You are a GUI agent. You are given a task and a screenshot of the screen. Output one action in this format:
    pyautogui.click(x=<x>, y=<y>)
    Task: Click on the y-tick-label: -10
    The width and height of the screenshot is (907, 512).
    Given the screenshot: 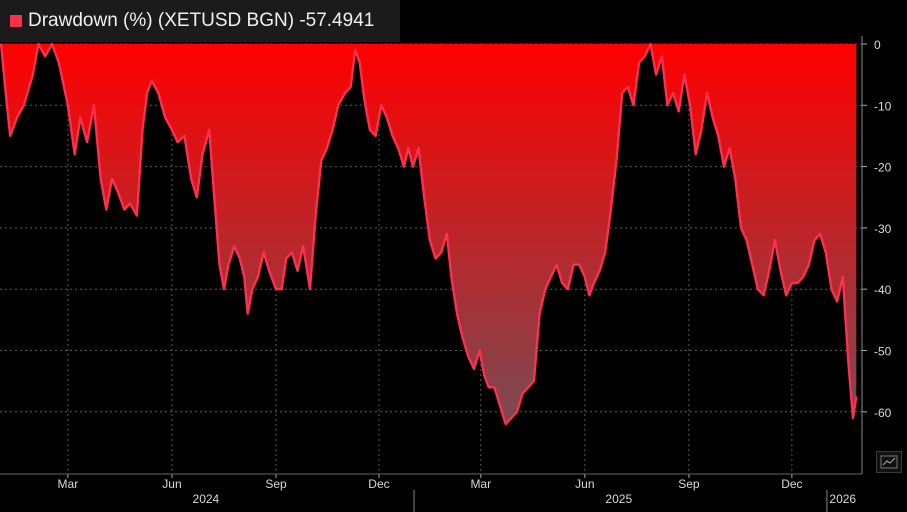 What is the action you would take?
    pyautogui.click(x=883, y=106)
    